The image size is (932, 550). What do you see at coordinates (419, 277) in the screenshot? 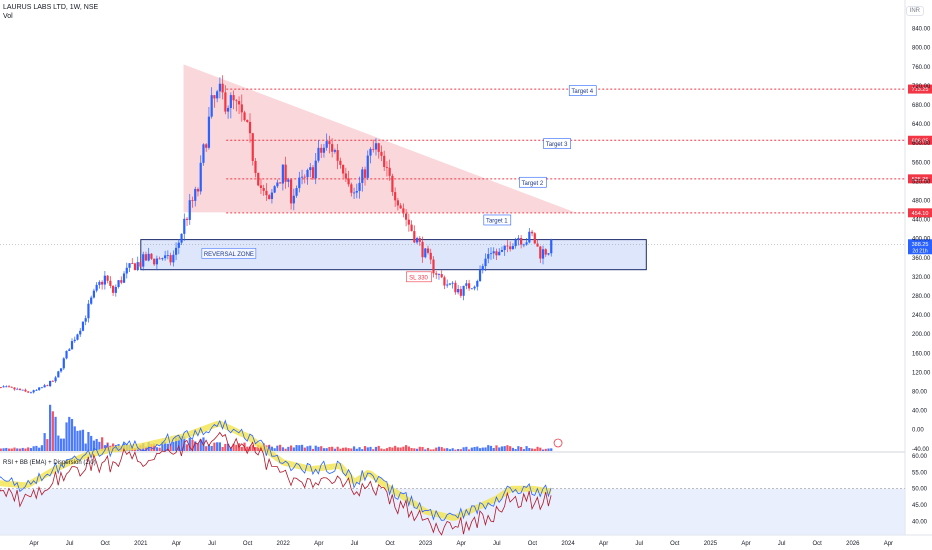
I see `stop-loss-label-box` at bounding box center [419, 277].